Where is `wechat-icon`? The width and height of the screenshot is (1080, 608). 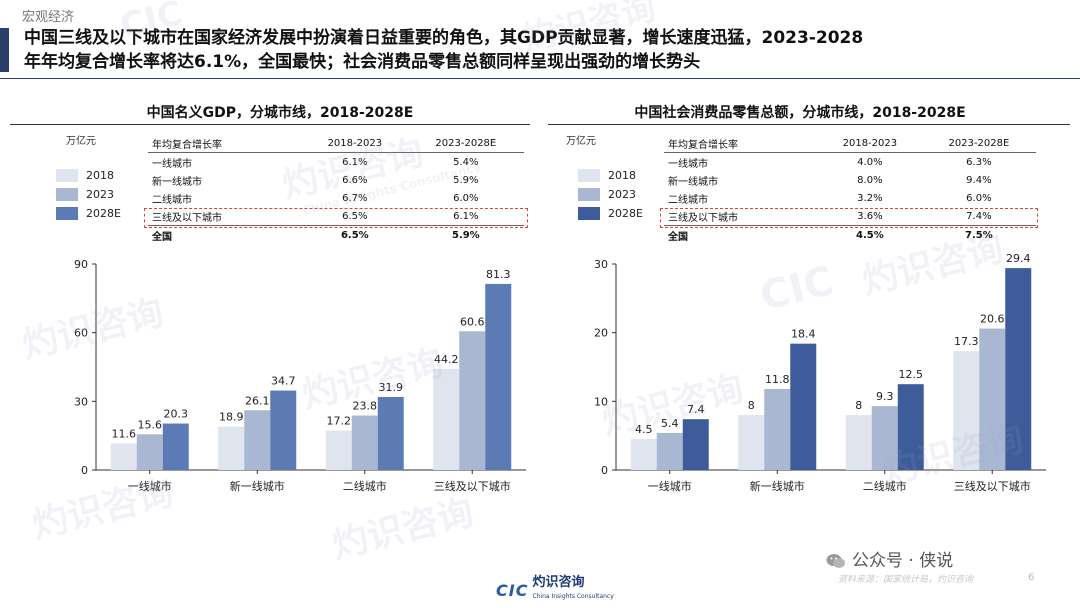
wechat-icon is located at coordinates (836, 561).